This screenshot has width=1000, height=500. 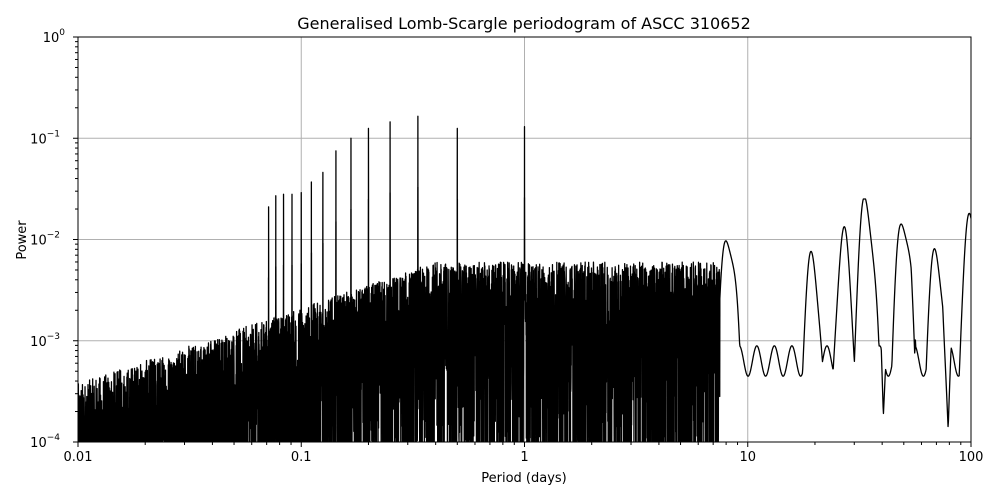 What do you see at coordinates (45, 240) in the screenshot?
I see `y-tick-label: 10⁻²` at bounding box center [45, 240].